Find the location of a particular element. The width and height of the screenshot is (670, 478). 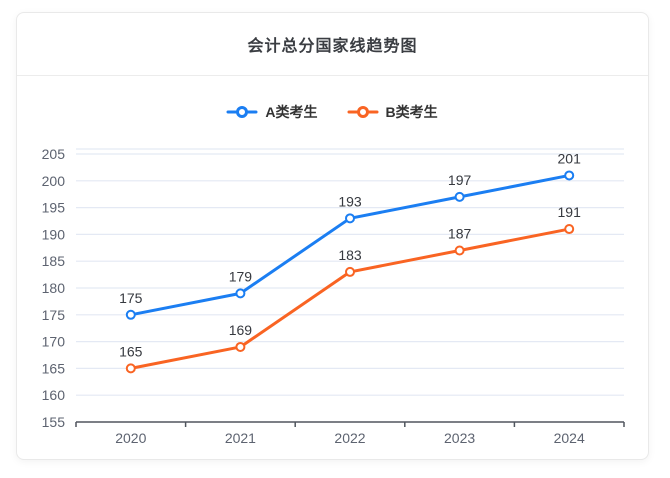

legend-label: A类考生 is located at coordinates (291, 112).